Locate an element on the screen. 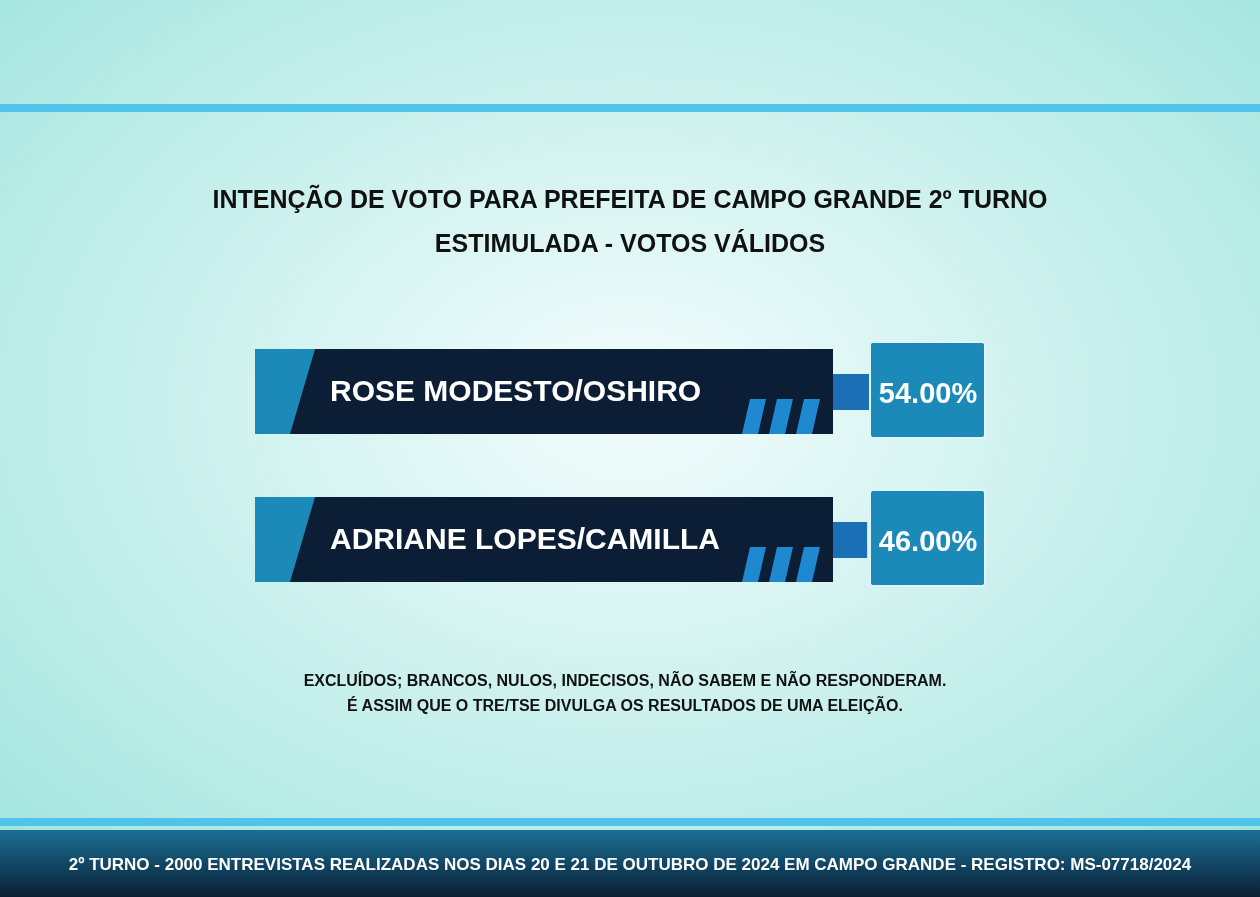  text: ESTIMULADA - VOTOS VÁLIDOS is located at coordinates (630, 243).